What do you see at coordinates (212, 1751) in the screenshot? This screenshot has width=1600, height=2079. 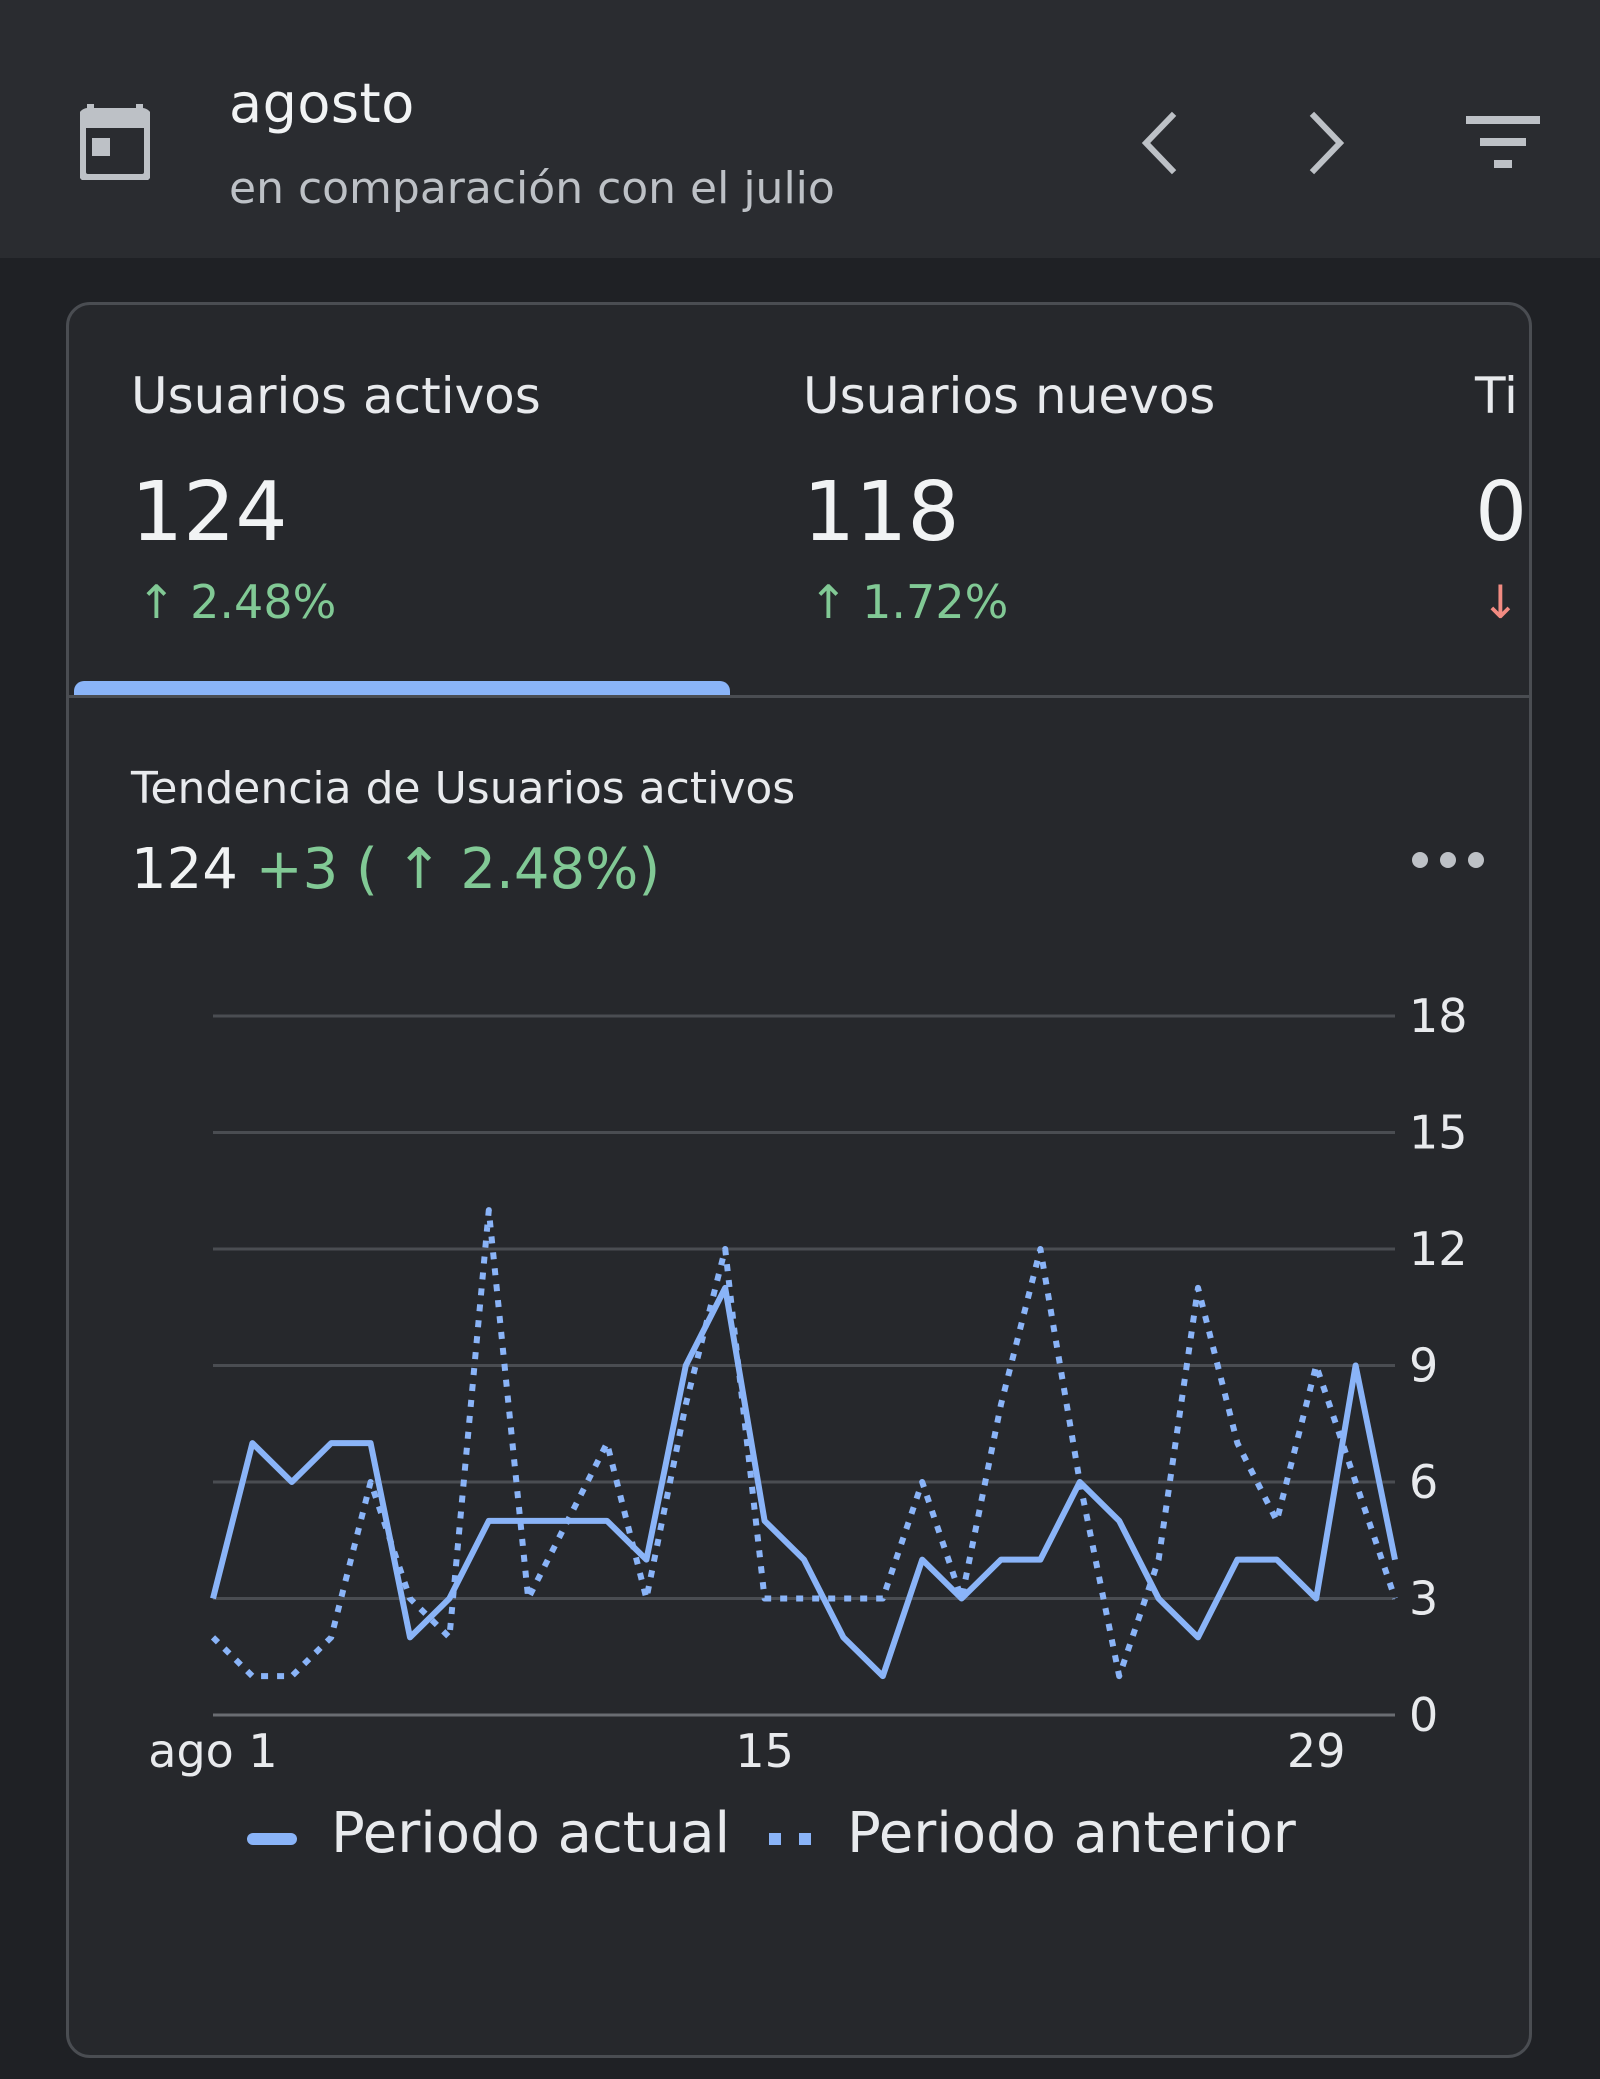 I see `x-tick-label: ago 1` at bounding box center [212, 1751].